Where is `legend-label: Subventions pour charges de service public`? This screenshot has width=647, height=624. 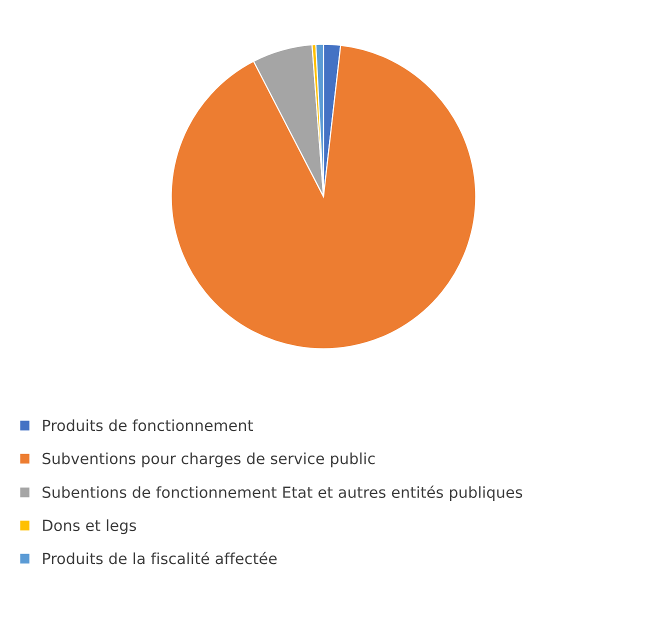
legend-label: Subventions pour charges de service public is located at coordinates (208, 460).